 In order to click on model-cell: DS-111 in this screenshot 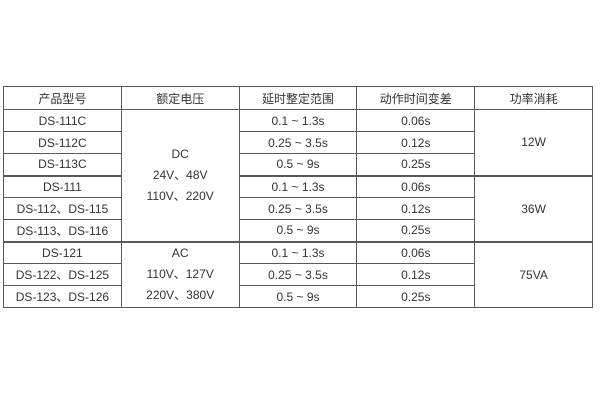, I will do `click(62, 186)`.